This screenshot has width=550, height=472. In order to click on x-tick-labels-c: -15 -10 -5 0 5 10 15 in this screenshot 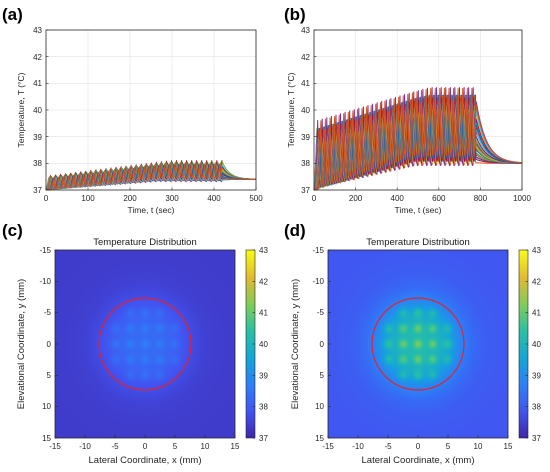, I will do `click(144, 446)`.